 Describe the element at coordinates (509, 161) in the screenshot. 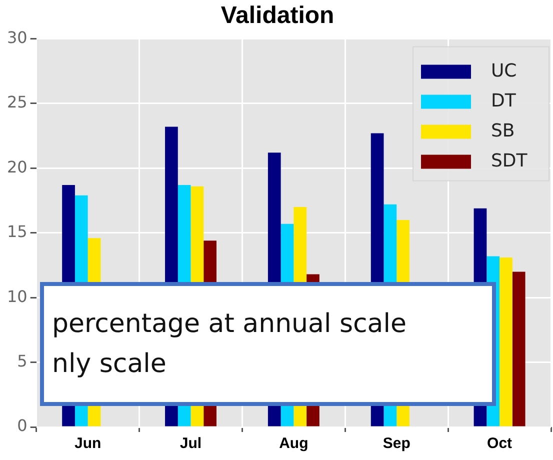

I see `legend-label: SDT` at that location.